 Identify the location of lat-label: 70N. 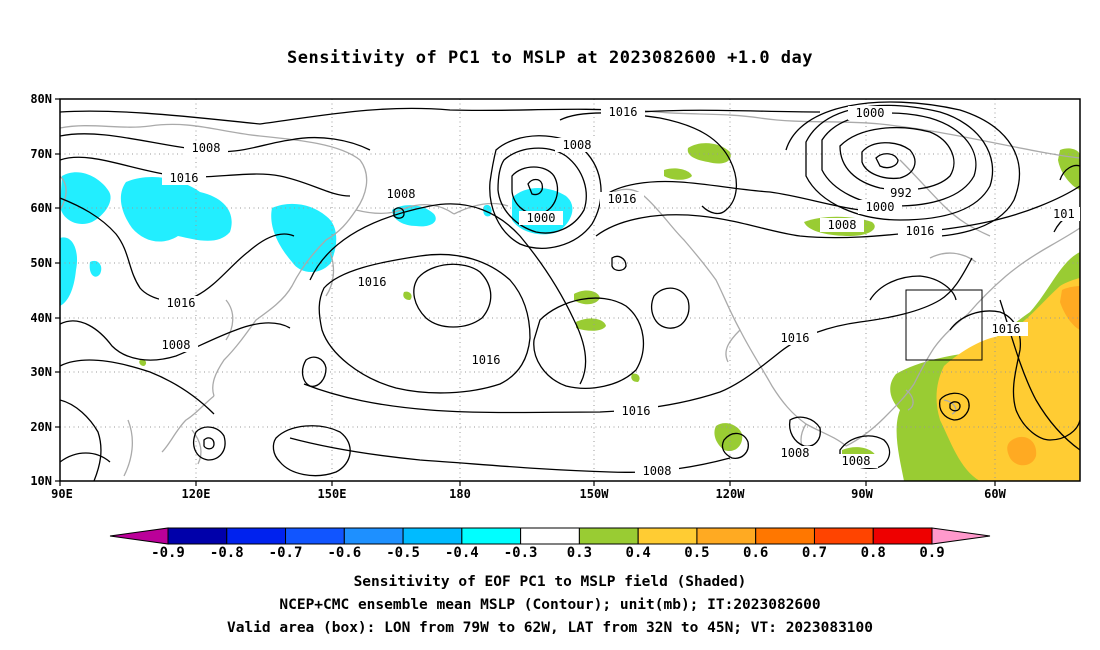
(41, 154).